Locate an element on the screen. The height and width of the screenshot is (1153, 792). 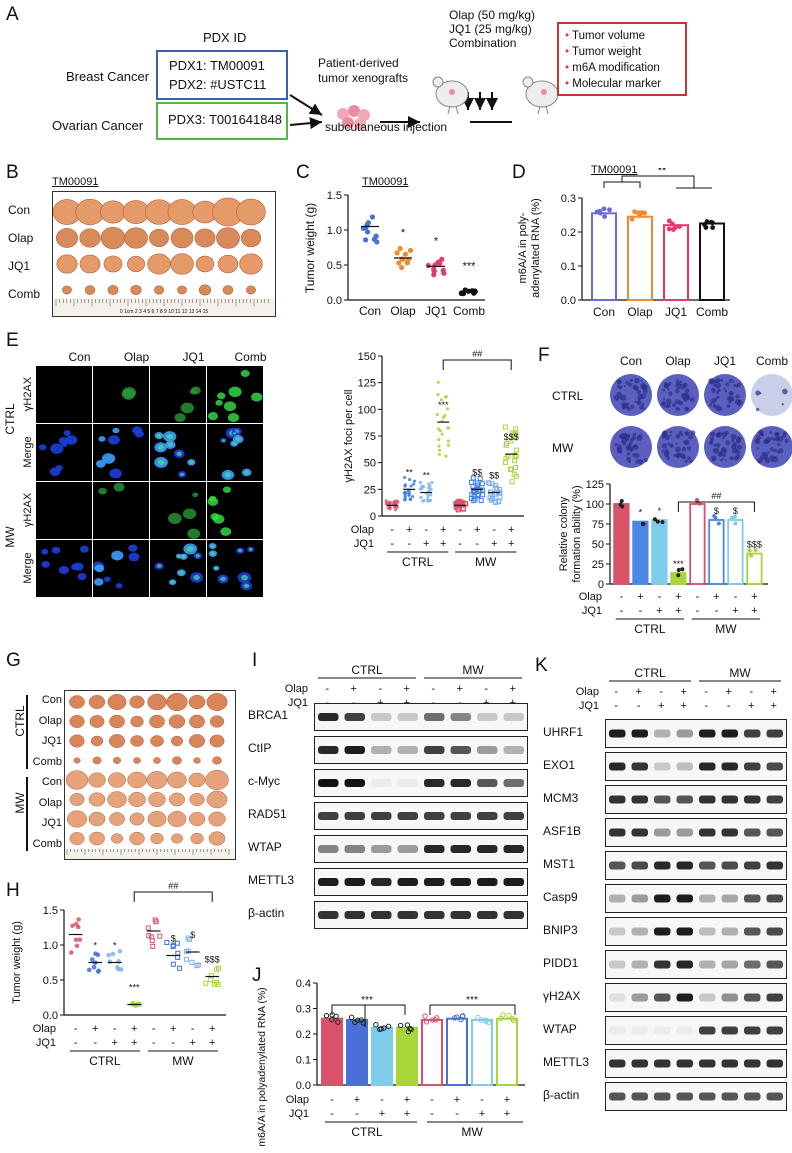
readout-item: • Tumor volume is located at coordinates (613, 36).